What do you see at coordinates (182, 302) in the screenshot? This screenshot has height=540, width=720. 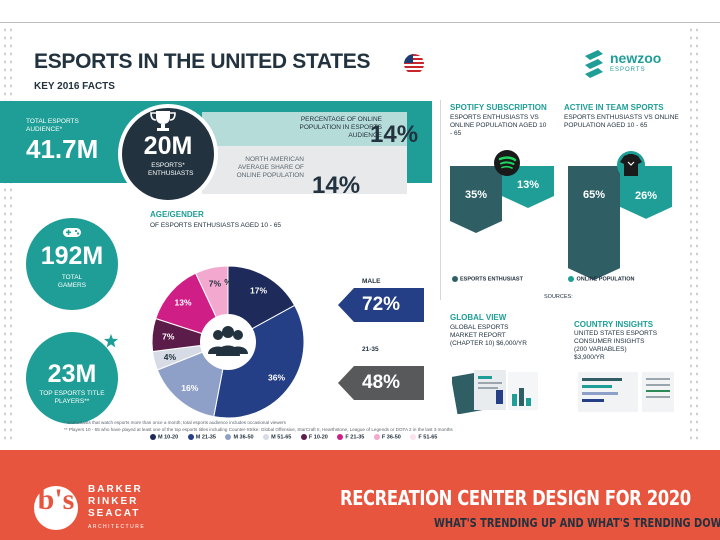 I see `donut-label-5: 13%` at bounding box center [182, 302].